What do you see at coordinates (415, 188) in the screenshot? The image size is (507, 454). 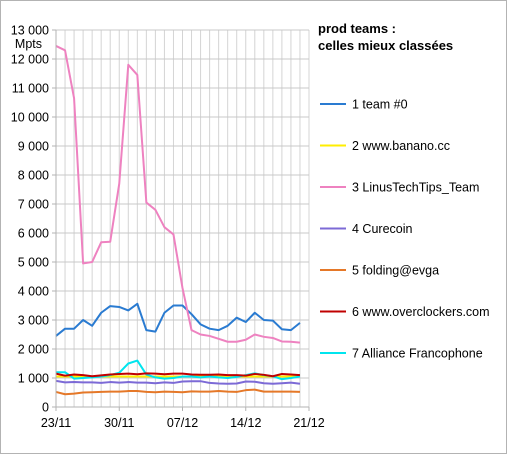 I see `legend-label: 3 LinusTechTips_Team` at bounding box center [415, 188].